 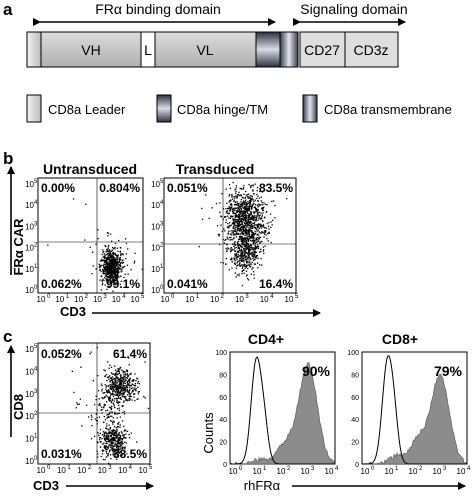 What do you see at coordinates (61, 354) in the screenshot?
I see `q-ul: 0.052%` at bounding box center [61, 354].